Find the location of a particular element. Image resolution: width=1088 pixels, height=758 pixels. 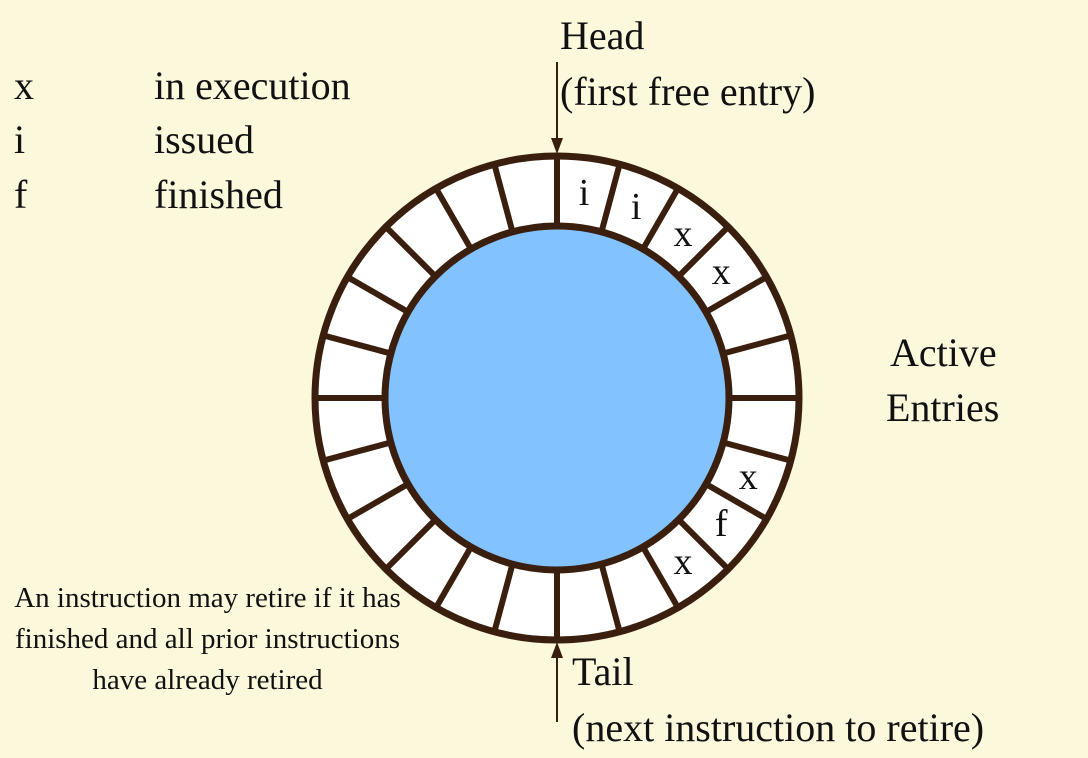

tail-label: Tail is located at coordinates (603, 671).